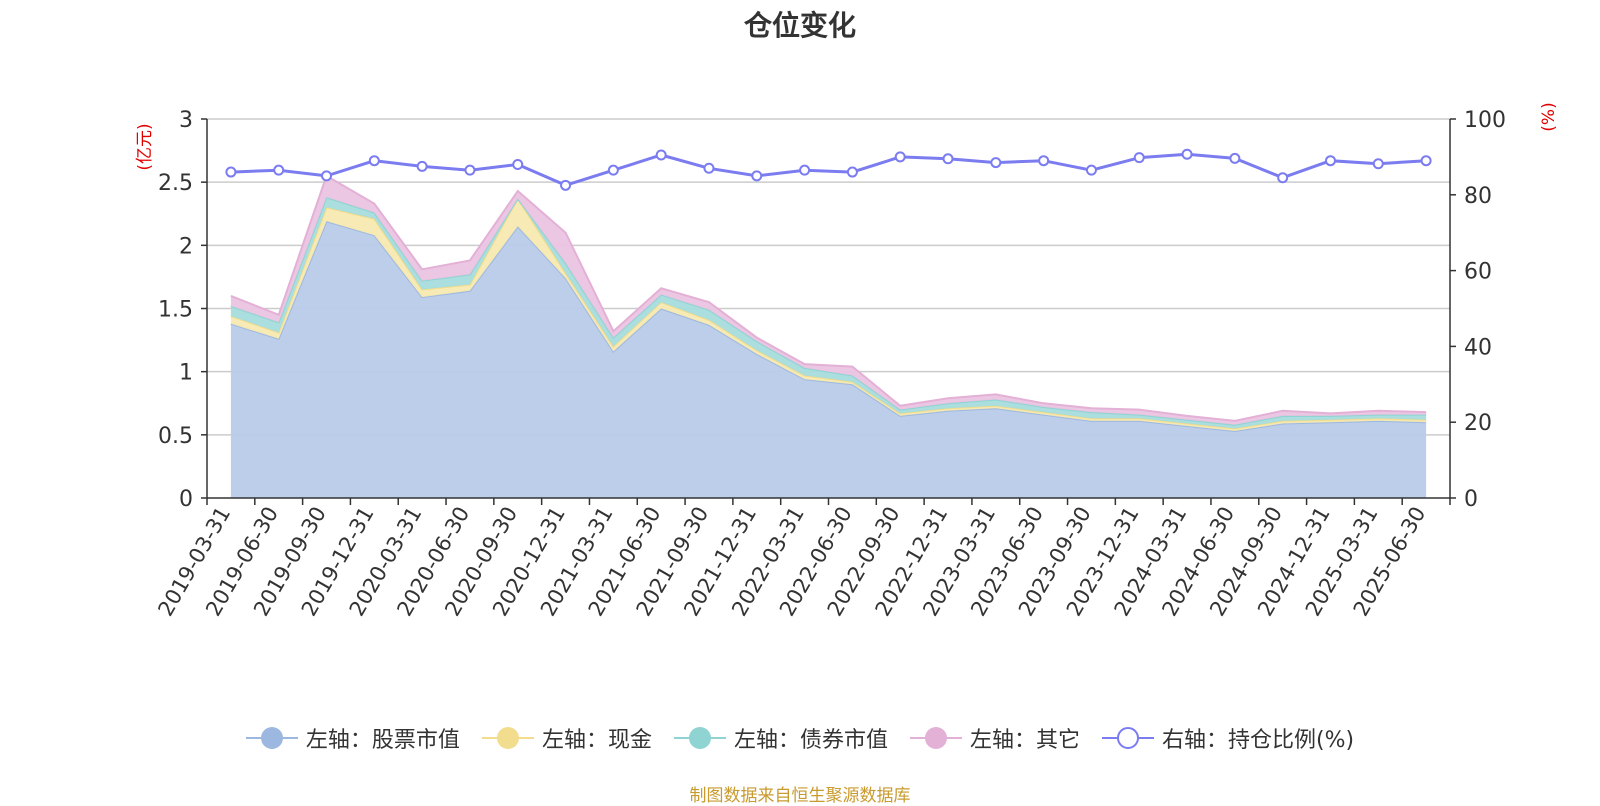 This screenshot has height=806, width=1600. Describe the element at coordinates (145, 146) in the screenshot. I see `left-axis-unit: (亿元)` at that location.